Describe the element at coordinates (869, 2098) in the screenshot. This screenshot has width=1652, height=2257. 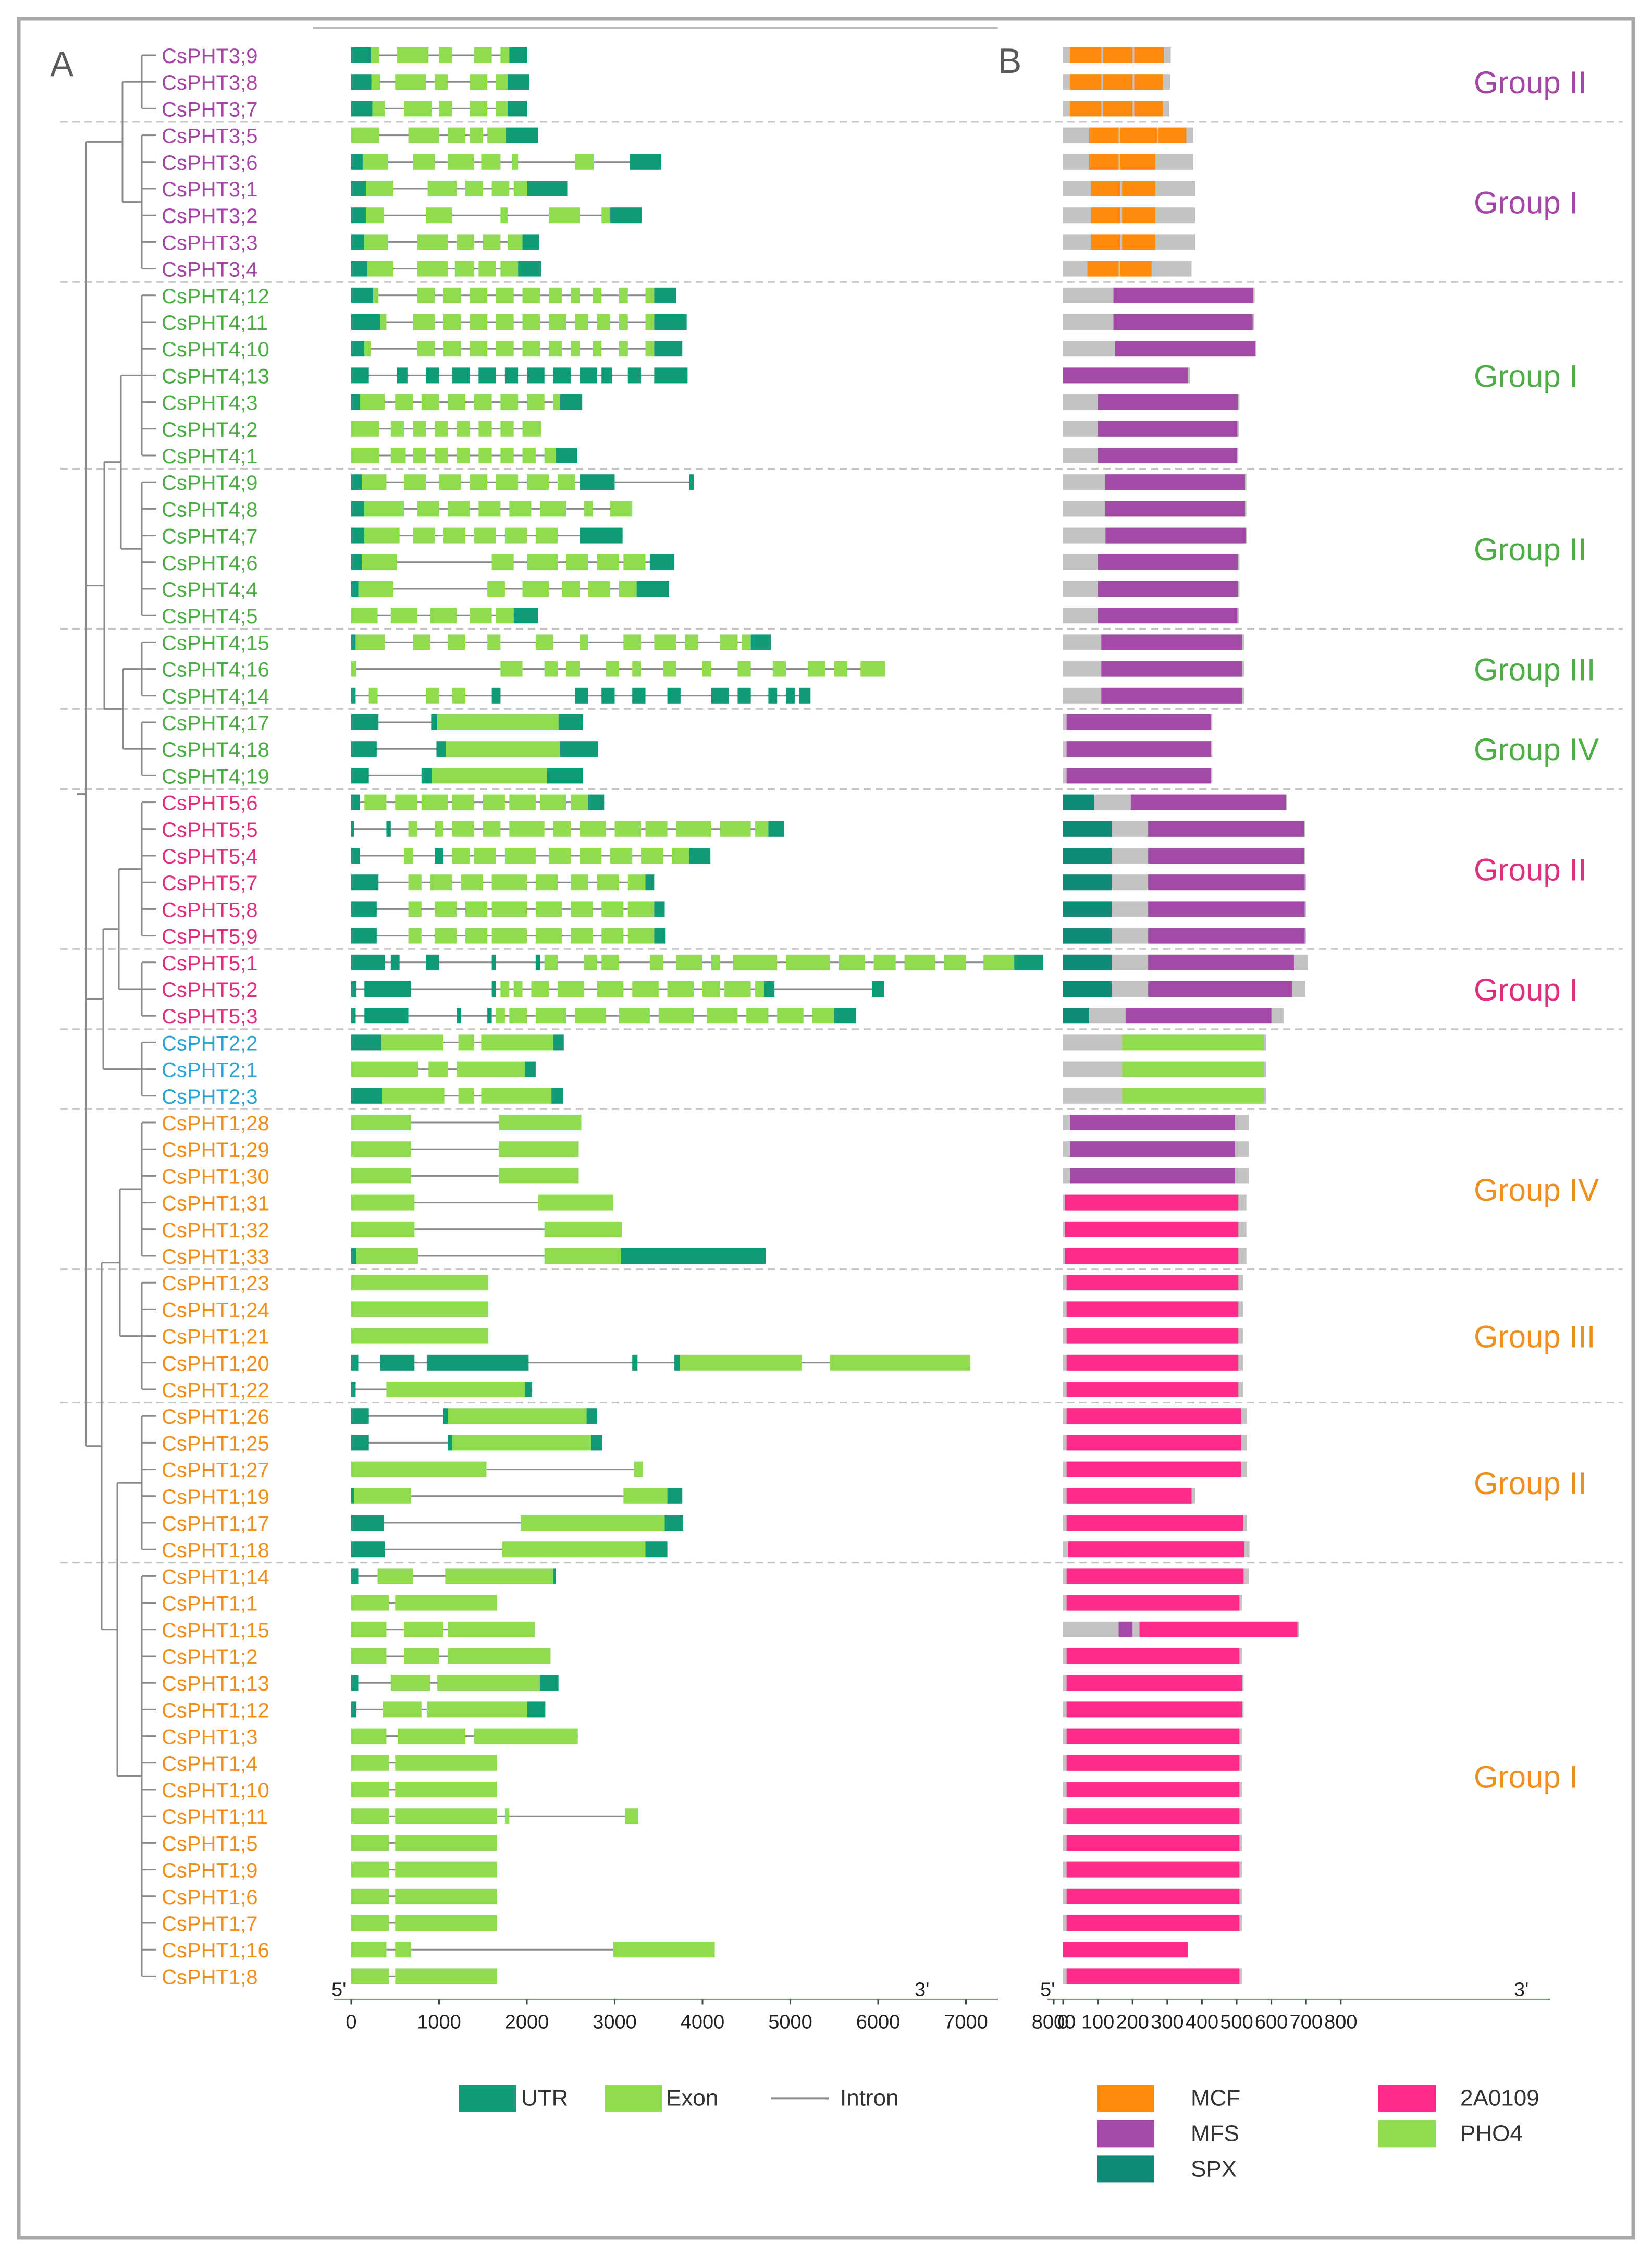
I see `legend-label: Intron` at that location.